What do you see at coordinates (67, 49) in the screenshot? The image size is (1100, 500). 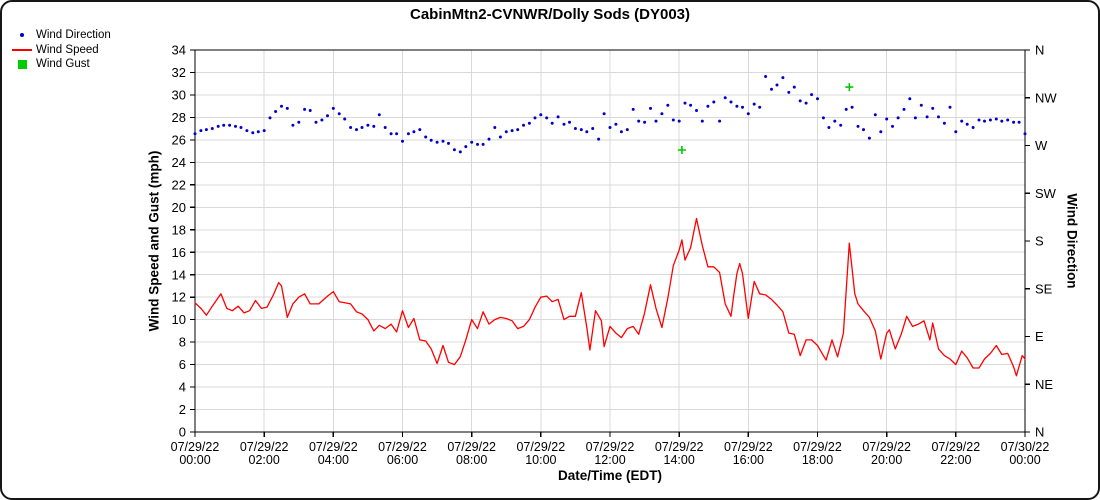 I see `legend-label: Wind Speed` at bounding box center [67, 49].